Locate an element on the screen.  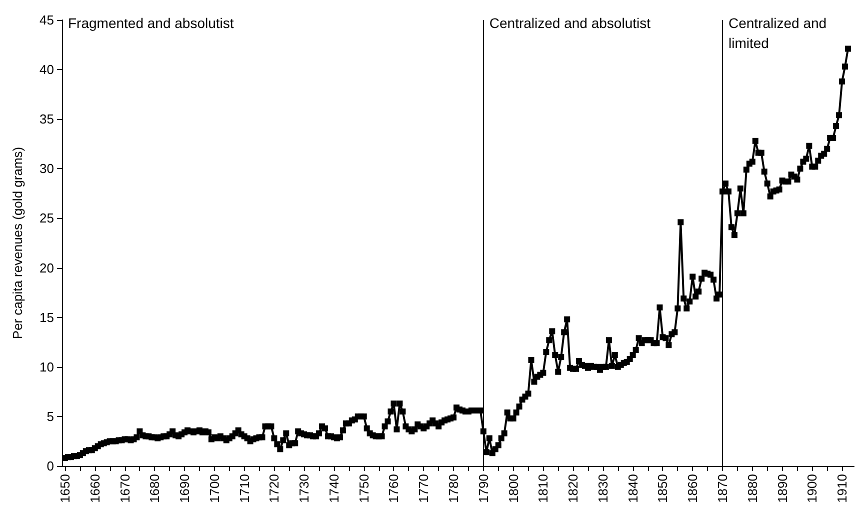
y-tick-label: 15 is located at coordinates (47, 317).